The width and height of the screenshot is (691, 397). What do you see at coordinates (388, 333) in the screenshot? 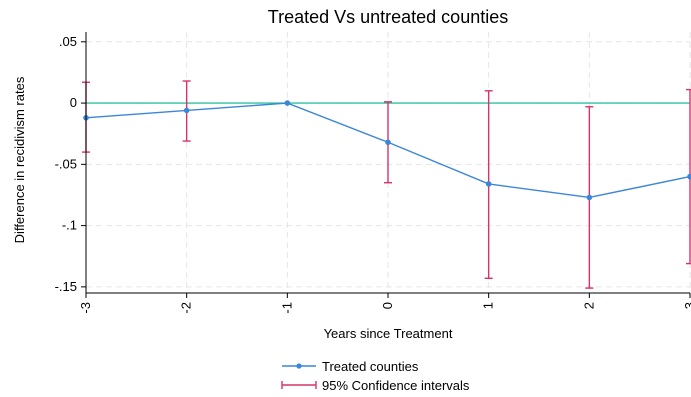
I see `x-axis-label: Years since Treatment` at bounding box center [388, 333].